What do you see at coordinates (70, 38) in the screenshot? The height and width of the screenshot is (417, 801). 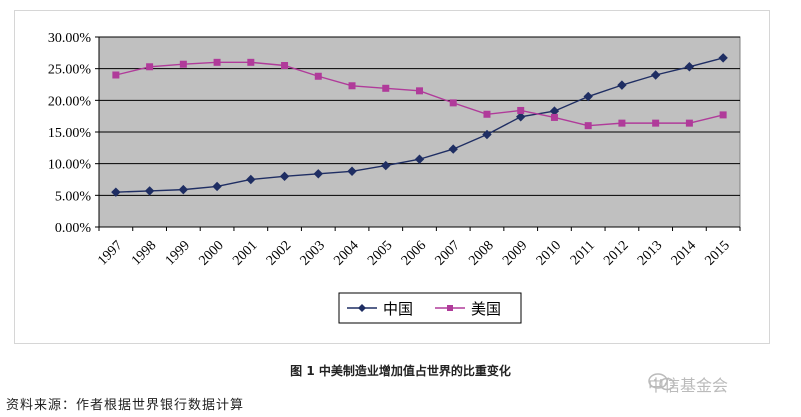 I see `y-tick-label: 30.00%` at bounding box center [70, 38].